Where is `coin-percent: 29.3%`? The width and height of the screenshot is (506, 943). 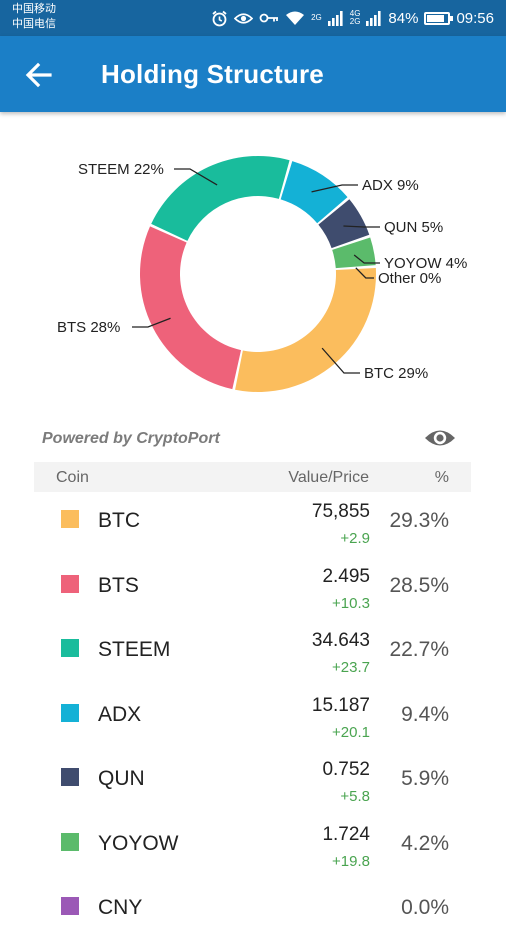 coin-percent: 29.3% is located at coordinates (419, 520).